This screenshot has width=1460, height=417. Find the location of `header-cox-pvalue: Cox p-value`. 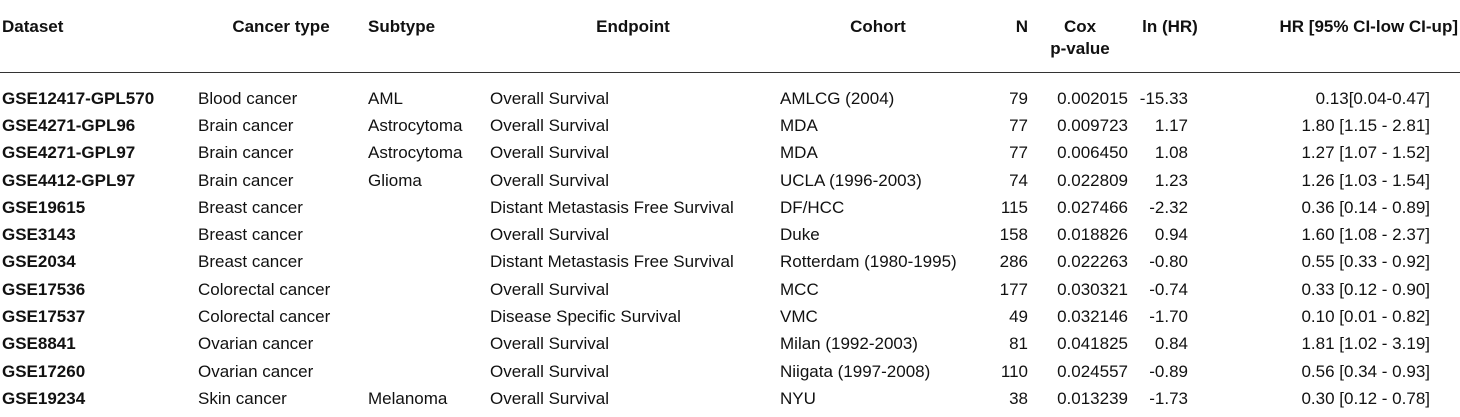

header-cox-pvalue: Cox p-value is located at coordinates (1080, 36).